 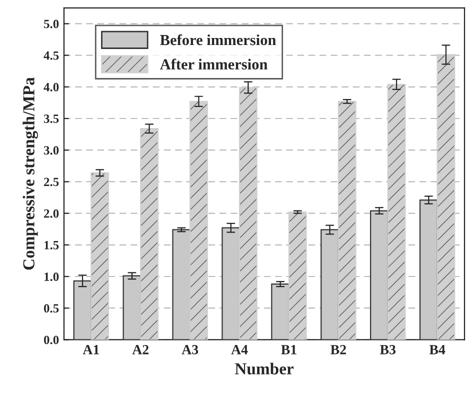 I want to click on y-tick-label: 2.5, so click(x=51, y=182).